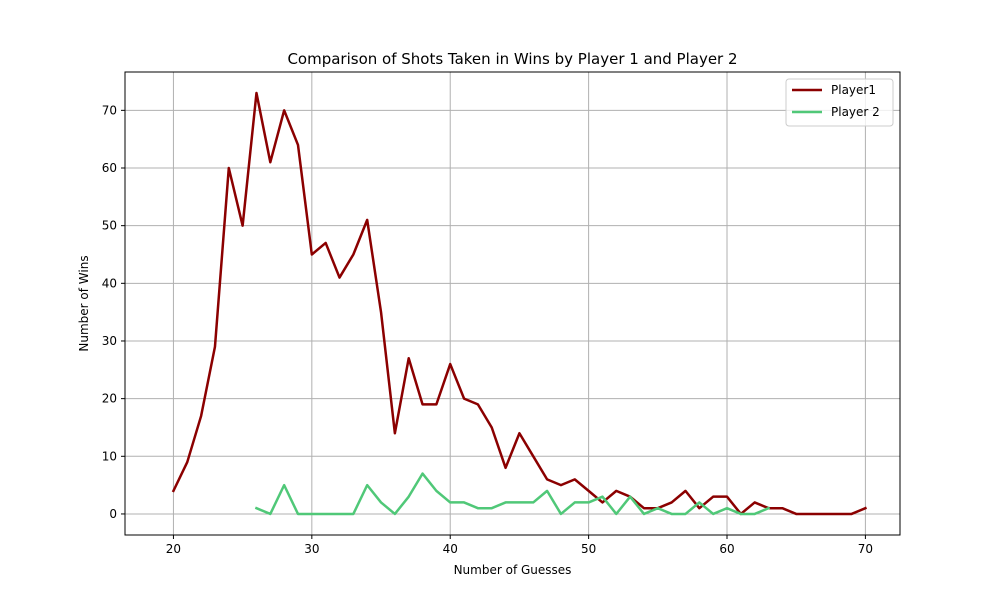  Describe the element at coordinates (109, 226) in the screenshot. I see `y-tick-label: 50` at that location.